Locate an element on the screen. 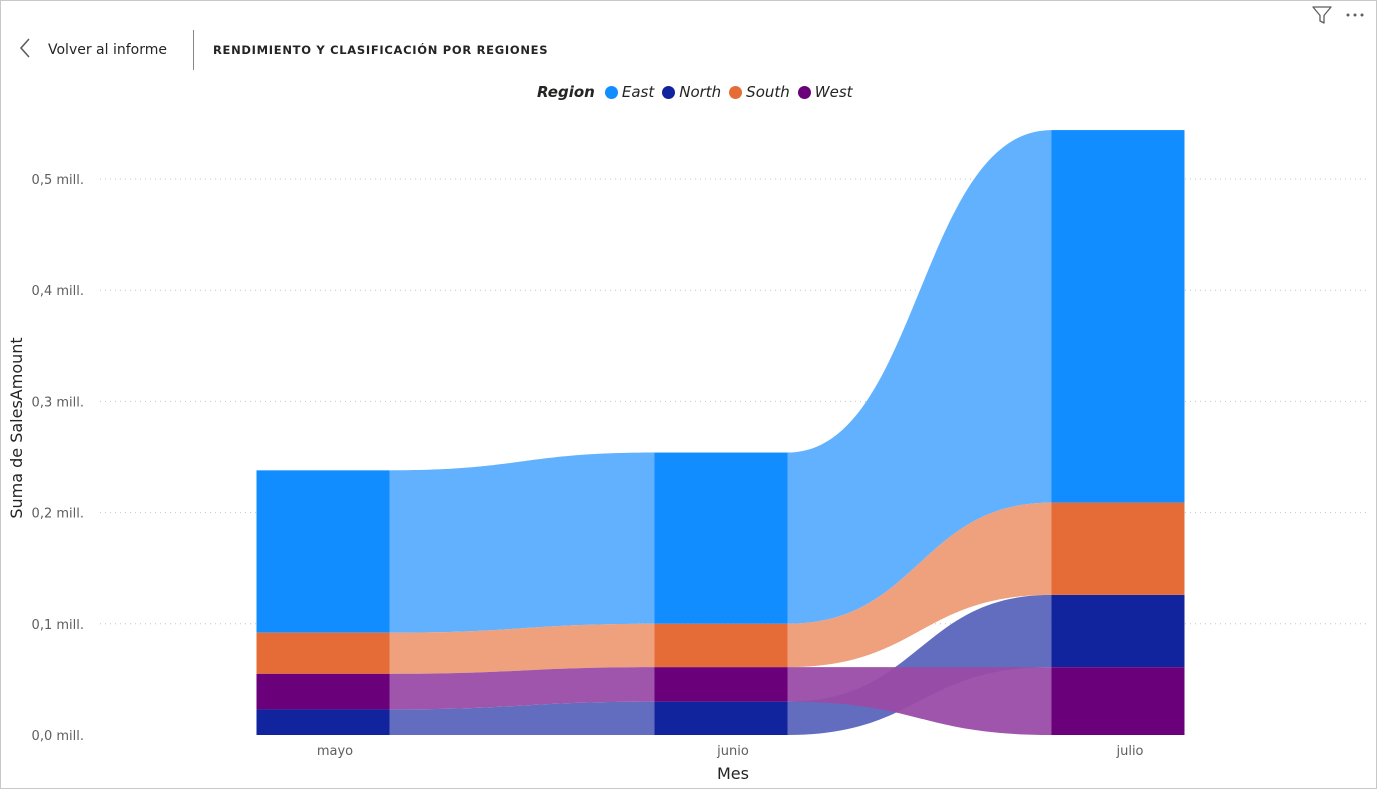 The image size is (1377, 789). legend-item-south: South is located at coordinates (759, 92).